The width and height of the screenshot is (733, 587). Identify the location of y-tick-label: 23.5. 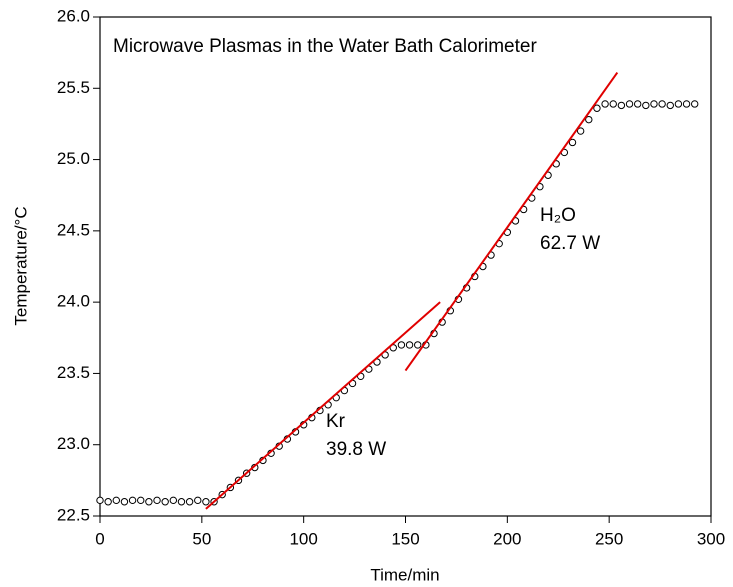
(73, 372).